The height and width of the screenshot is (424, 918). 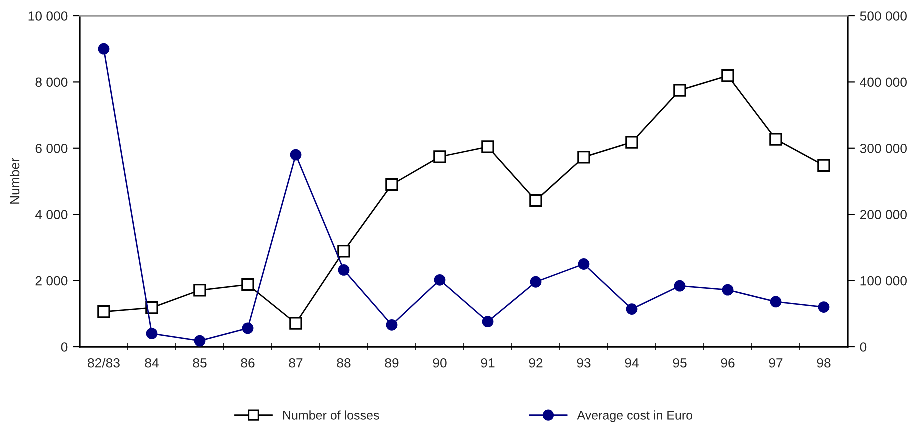 What do you see at coordinates (632, 363) in the screenshot?
I see `x-tick-label: 94` at bounding box center [632, 363].